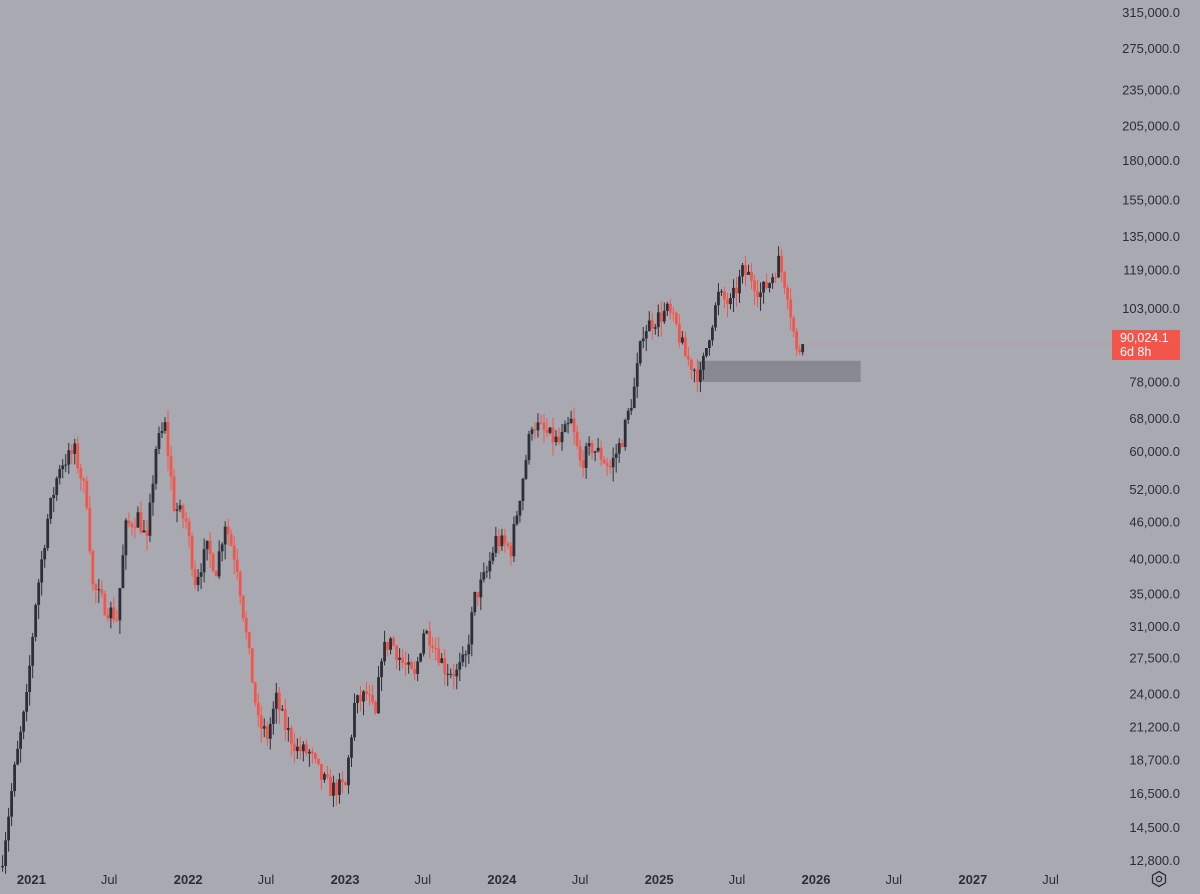  What do you see at coordinates (1159, 879) in the screenshot?
I see `settings-button` at bounding box center [1159, 879].